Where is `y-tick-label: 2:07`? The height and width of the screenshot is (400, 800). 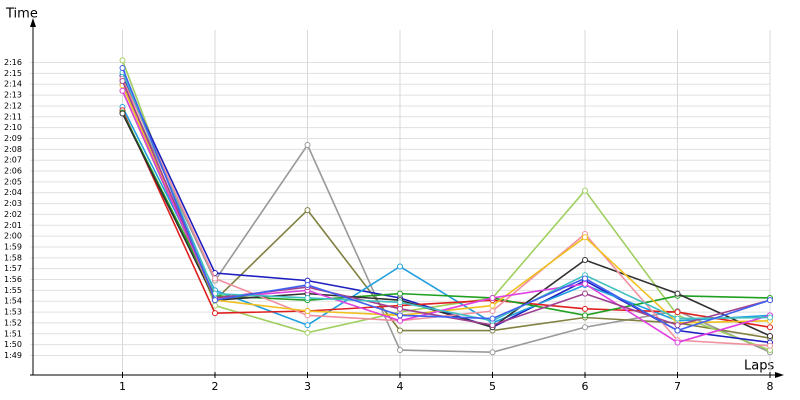 y-tick-label: 2:07 is located at coordinates (13, 160).